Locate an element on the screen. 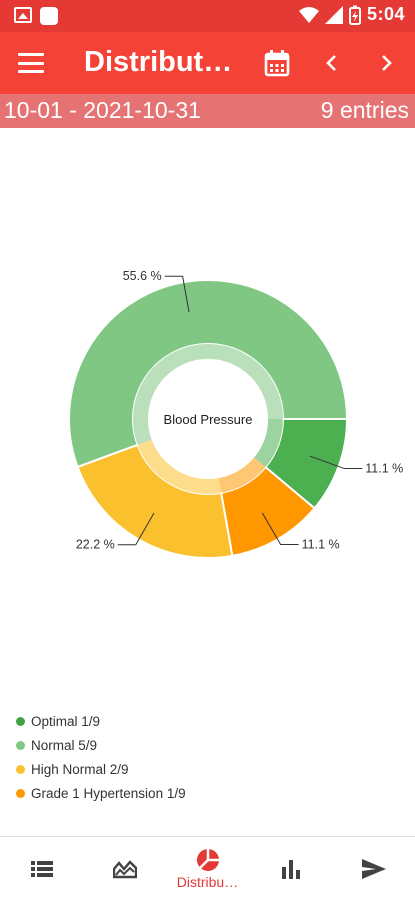 The height and width of the screenshot is (900, 415). list-icon is located at coordinates (41, 869).